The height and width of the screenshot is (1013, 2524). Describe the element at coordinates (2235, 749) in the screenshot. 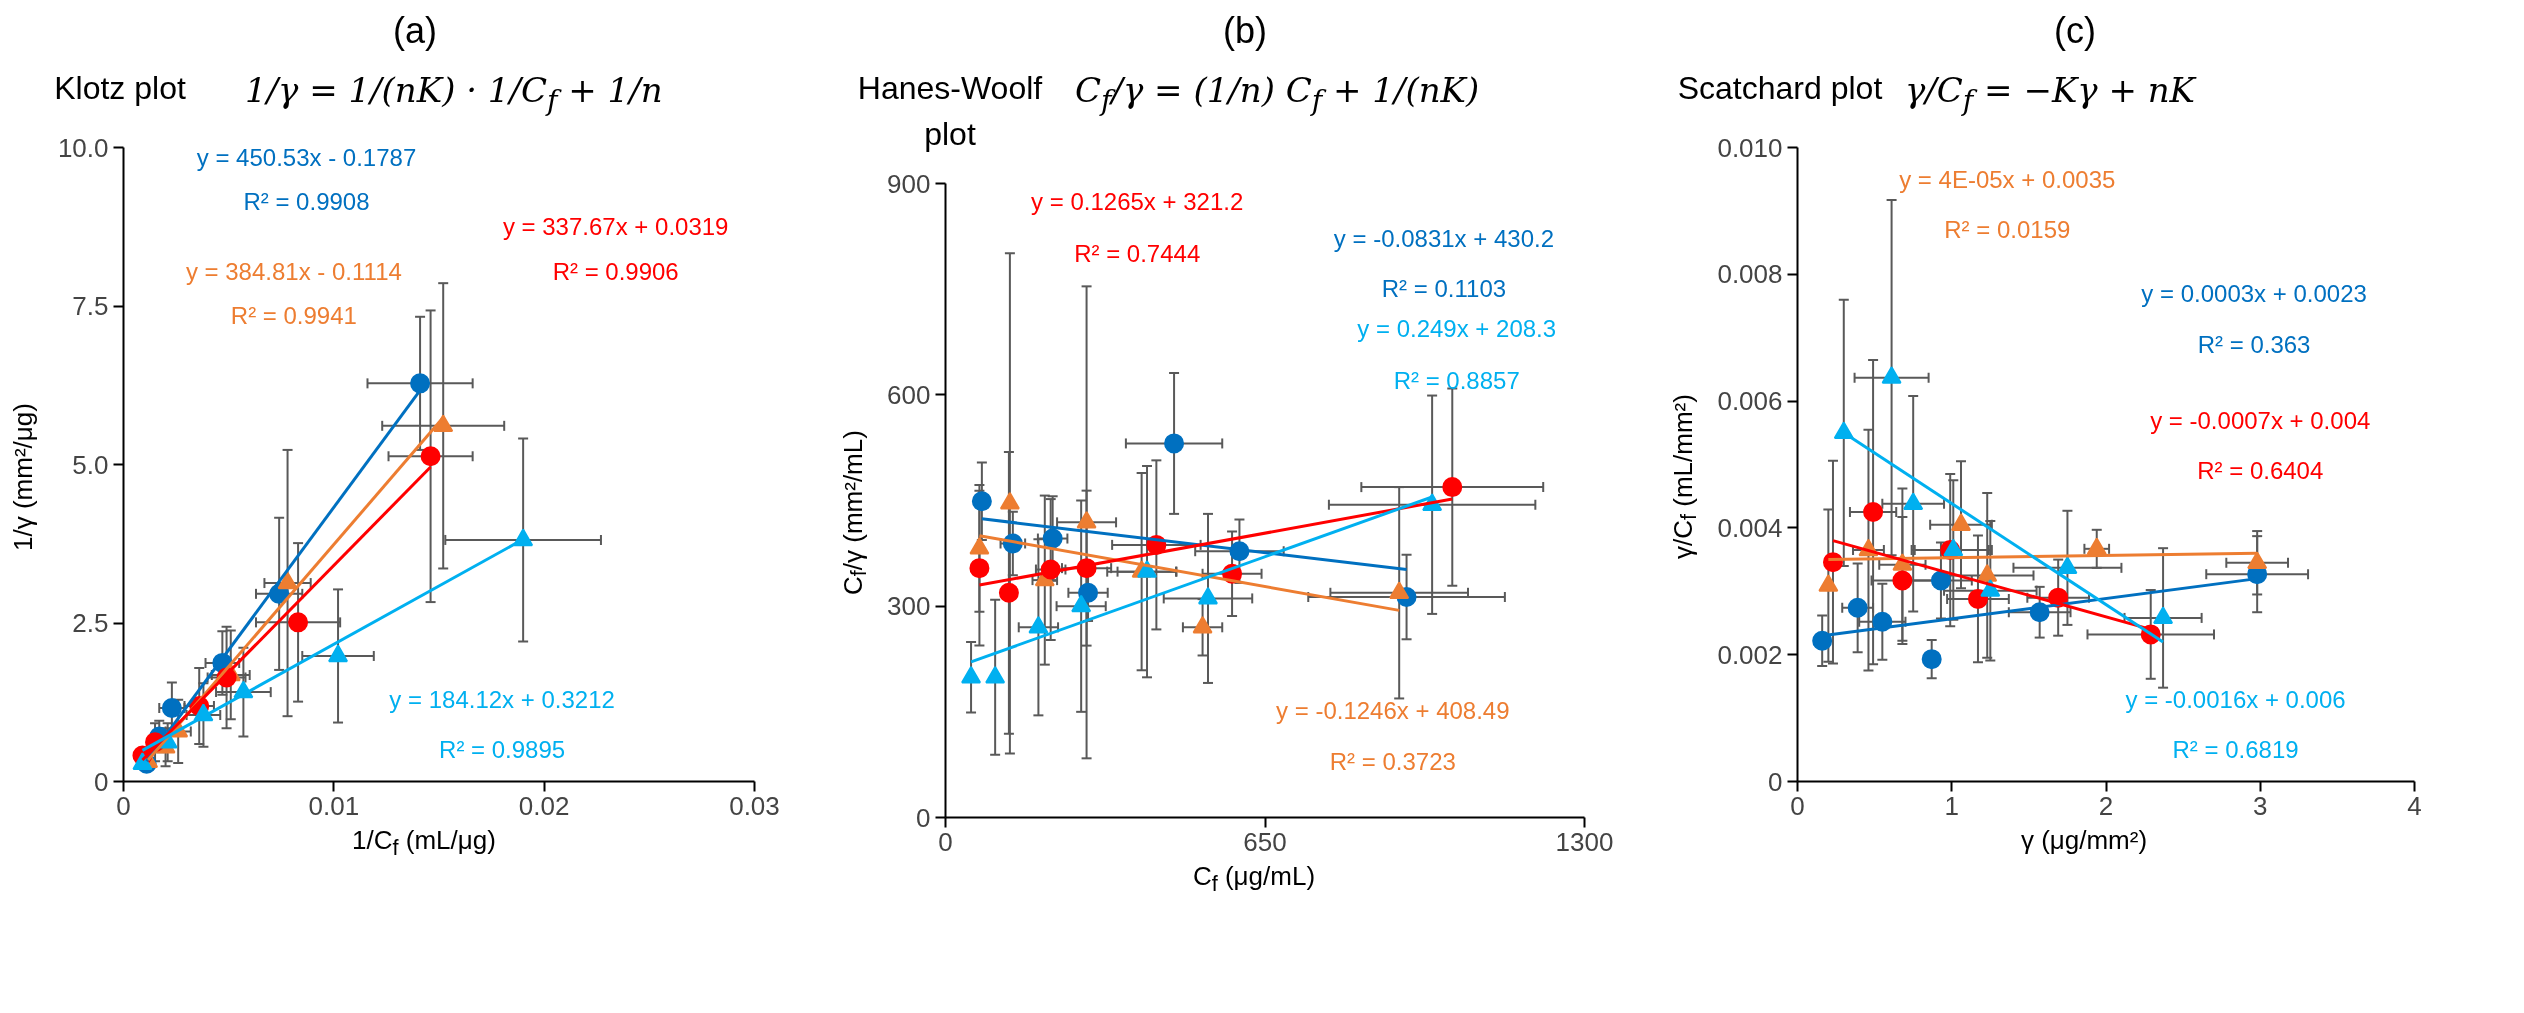

I see `annotation: R² = 0.6819` at that location.